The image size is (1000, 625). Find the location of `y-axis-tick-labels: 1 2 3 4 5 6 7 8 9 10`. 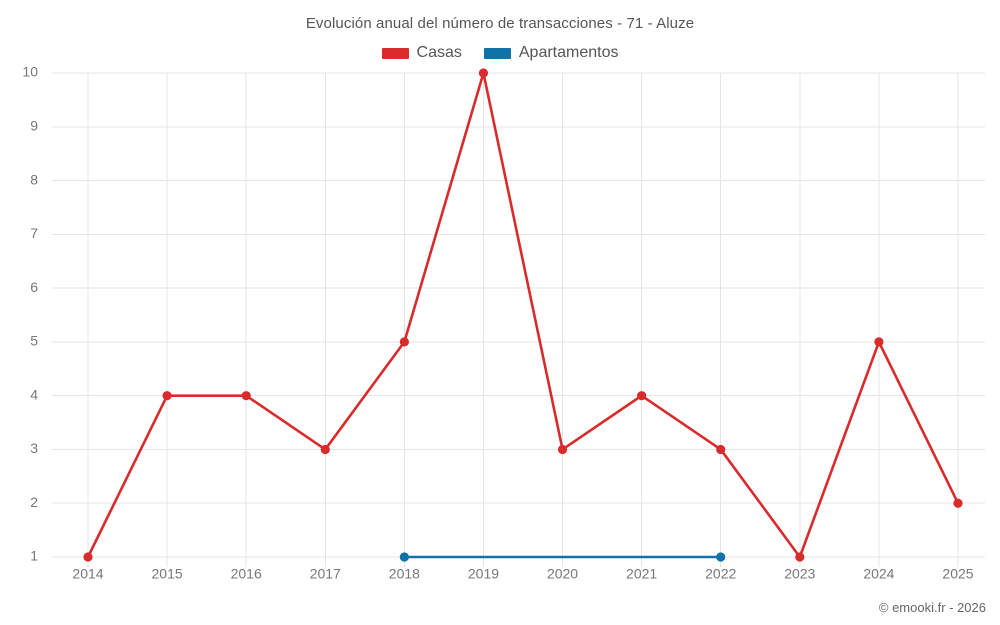

y-axis-tick-labels: 1 2 3 4 5 6 7 8 9 10 is located at coordinates (30, 314).